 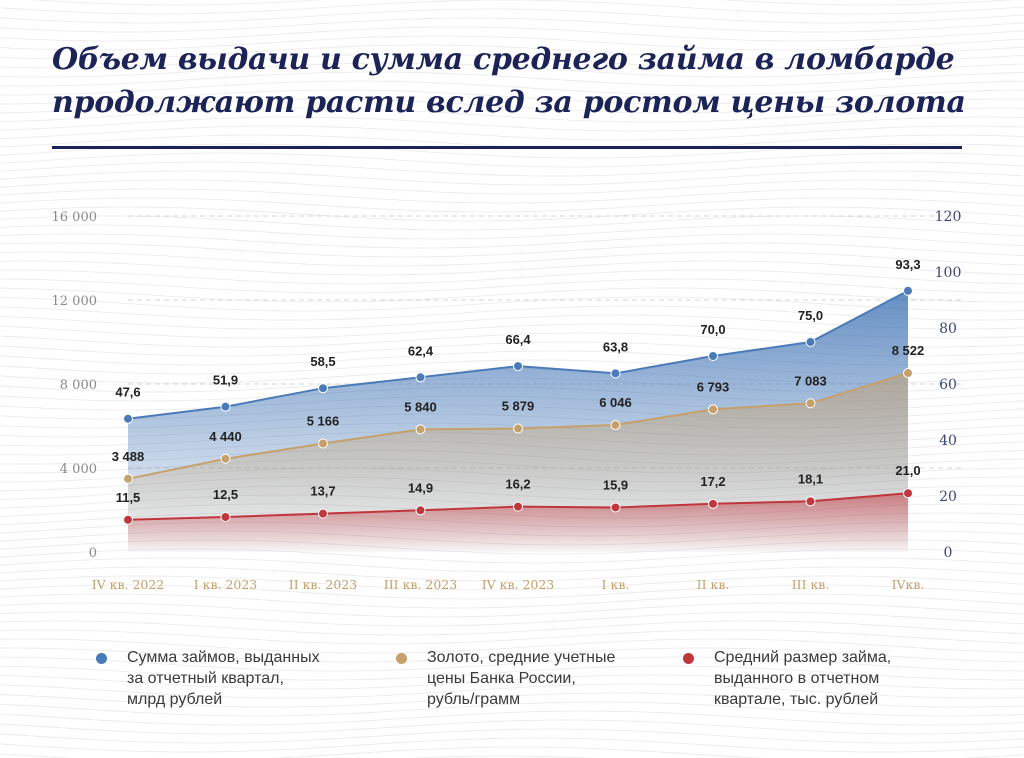 What do you see at coordinates (615, 484) in the screenshot?
I see `data-label-avg-loan: 15,9` at bounding box center [615, 484].